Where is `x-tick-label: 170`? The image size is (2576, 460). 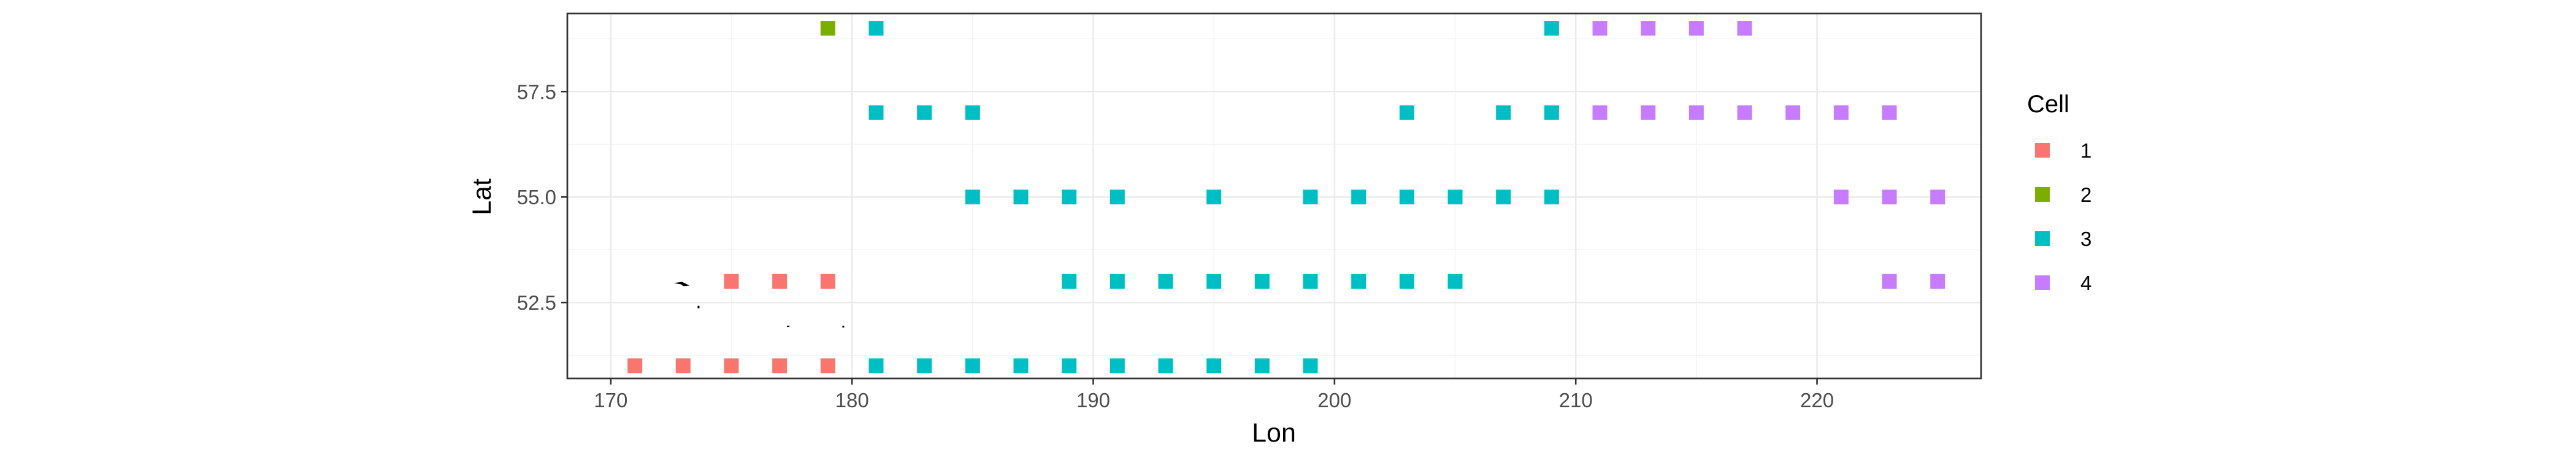 x-tick-label: 170 is located at coordinates (610, 400).